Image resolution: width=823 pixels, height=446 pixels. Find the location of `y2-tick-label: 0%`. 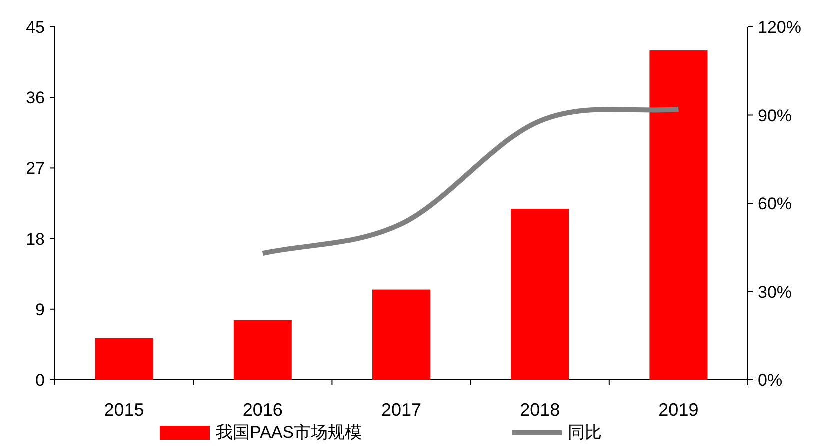

y2-tick-label: 0% is located at coordinates (770, 380).